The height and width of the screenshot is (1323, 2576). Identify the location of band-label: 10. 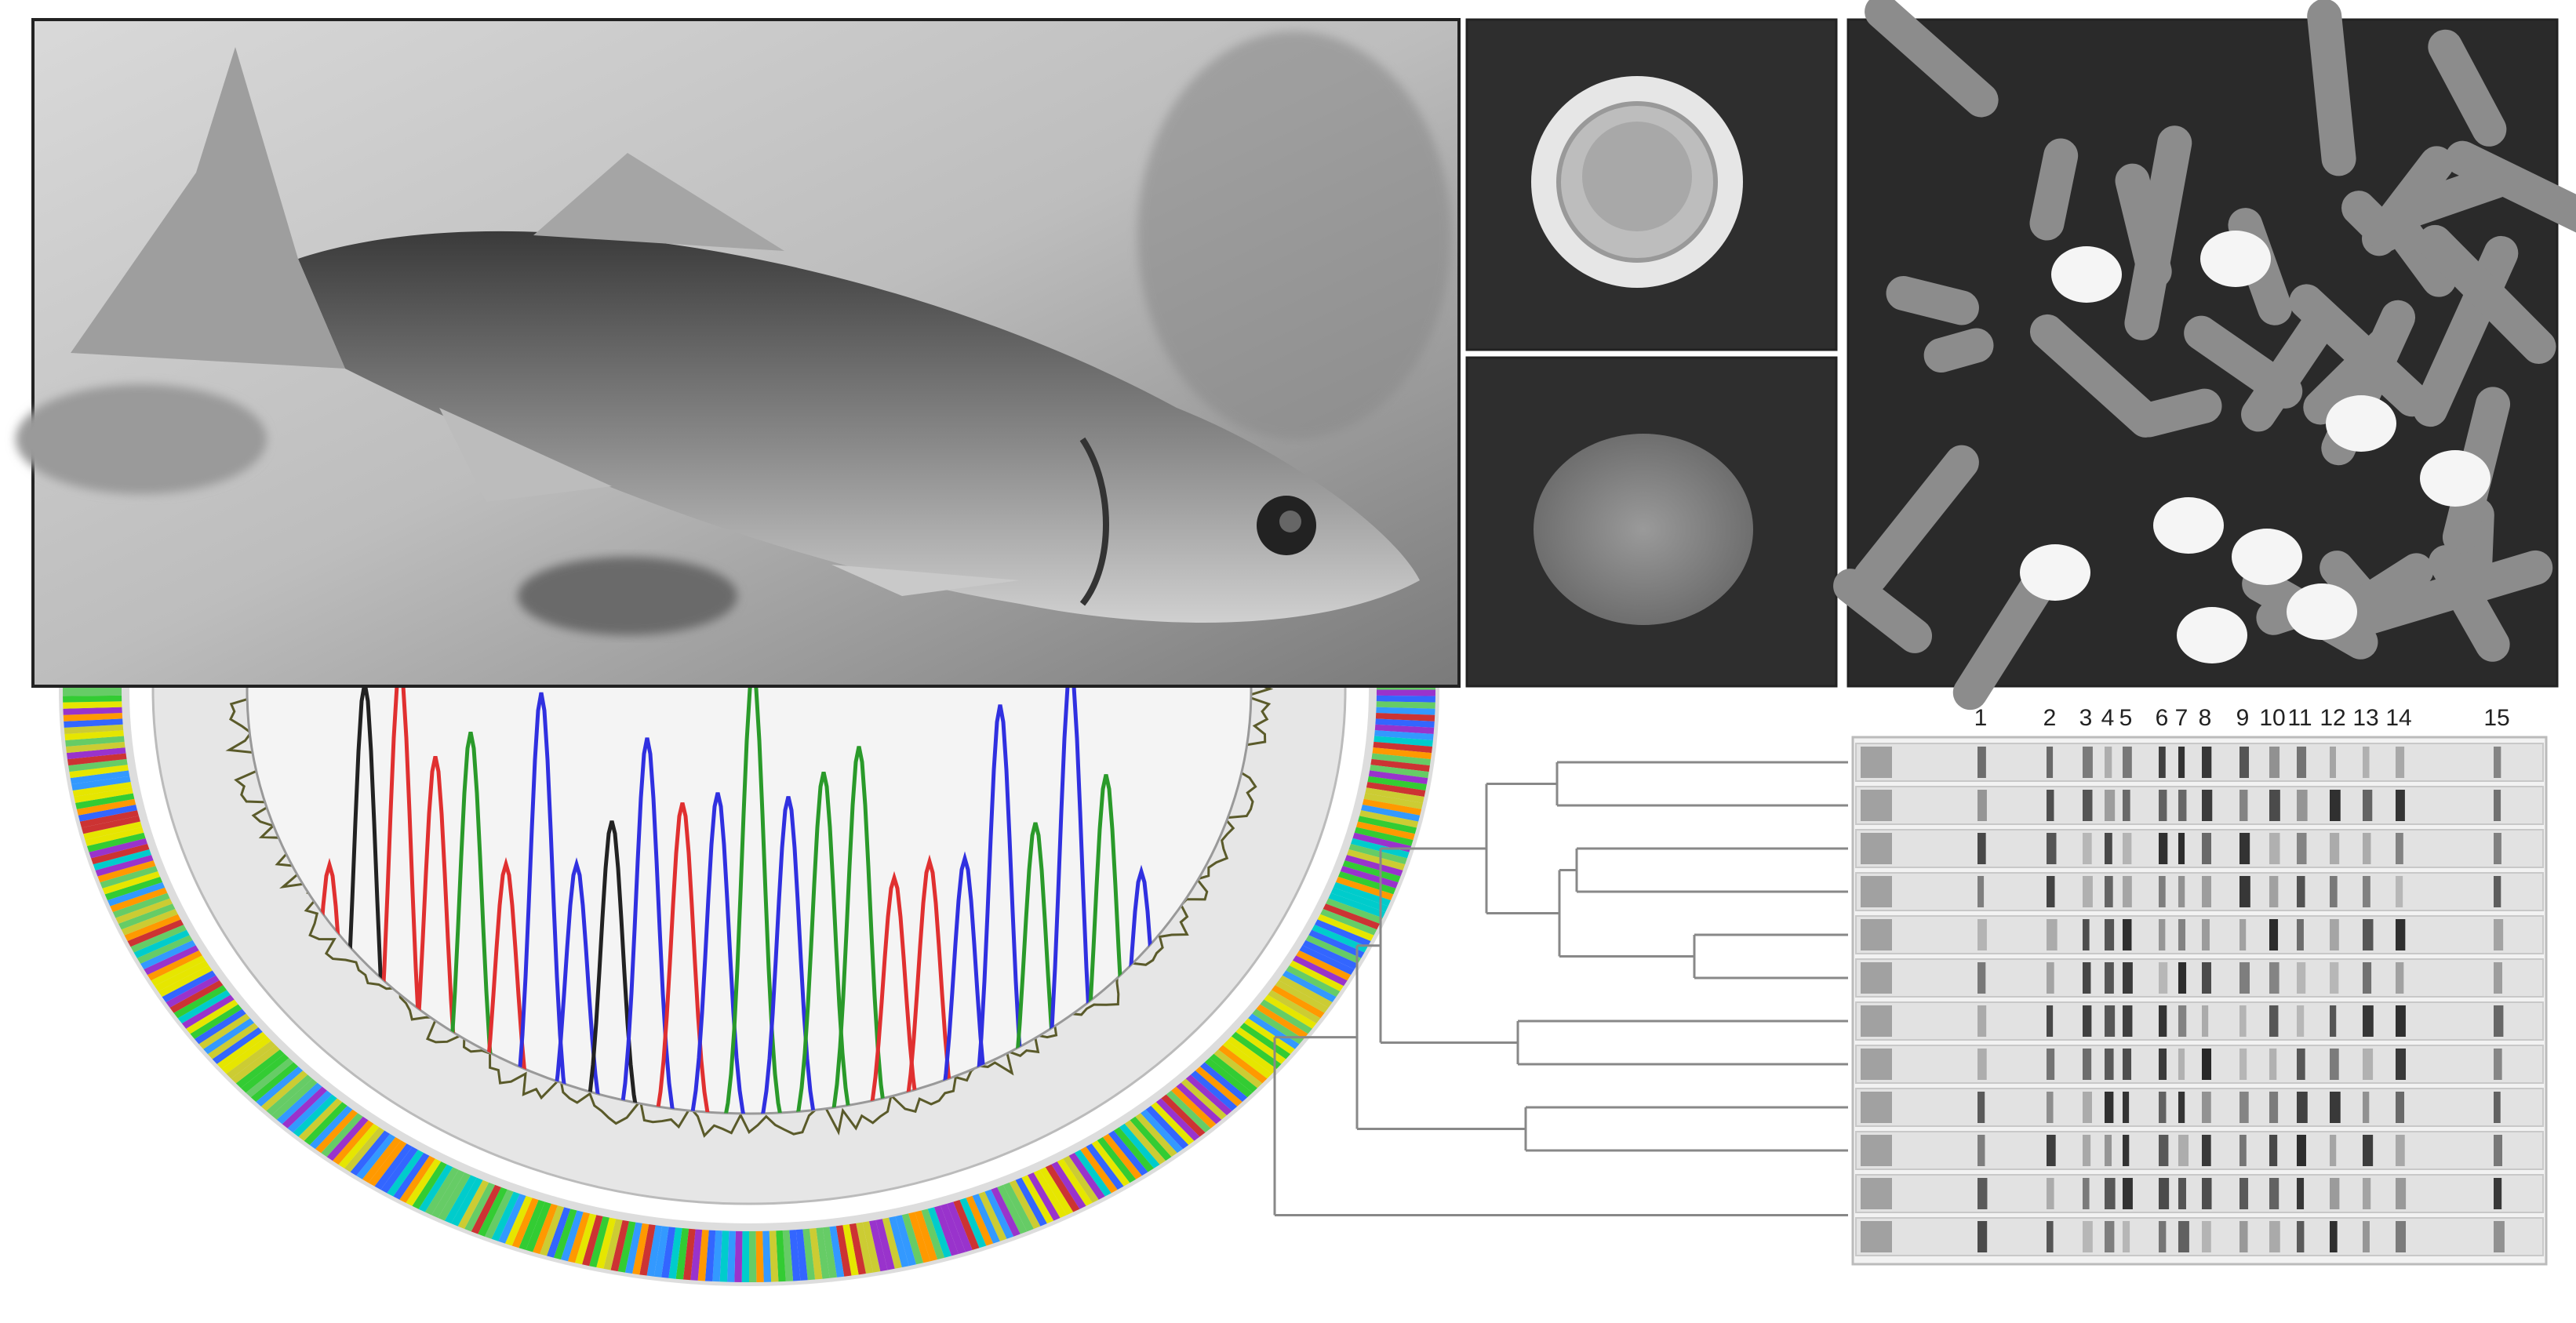
(2272, 718).